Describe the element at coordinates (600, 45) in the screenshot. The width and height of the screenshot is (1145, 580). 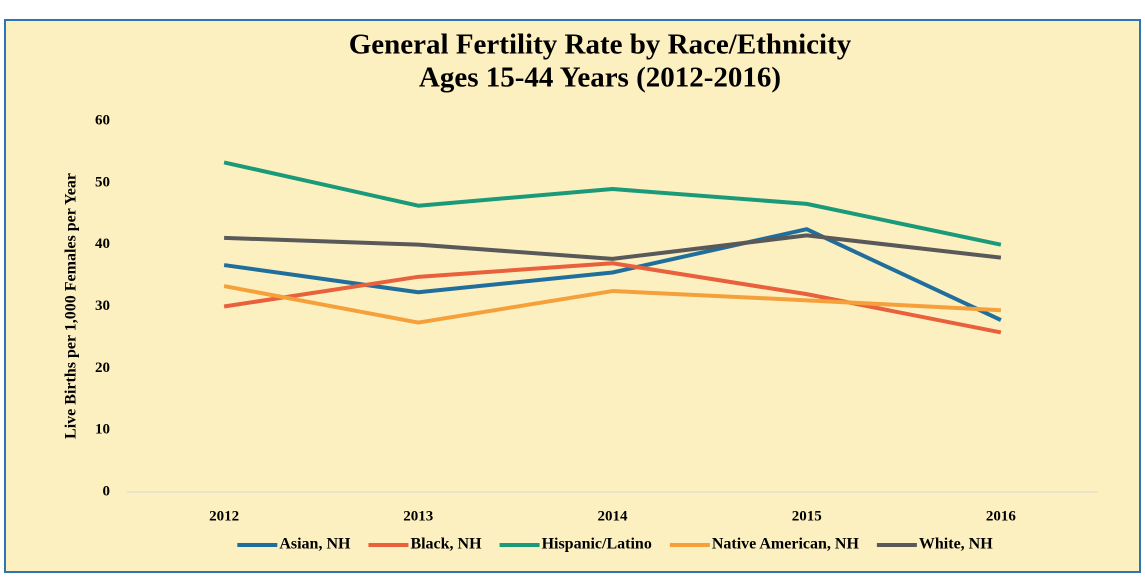
I see `chart-title: General Fertility Rate by Race/Ethnicity` at that location.